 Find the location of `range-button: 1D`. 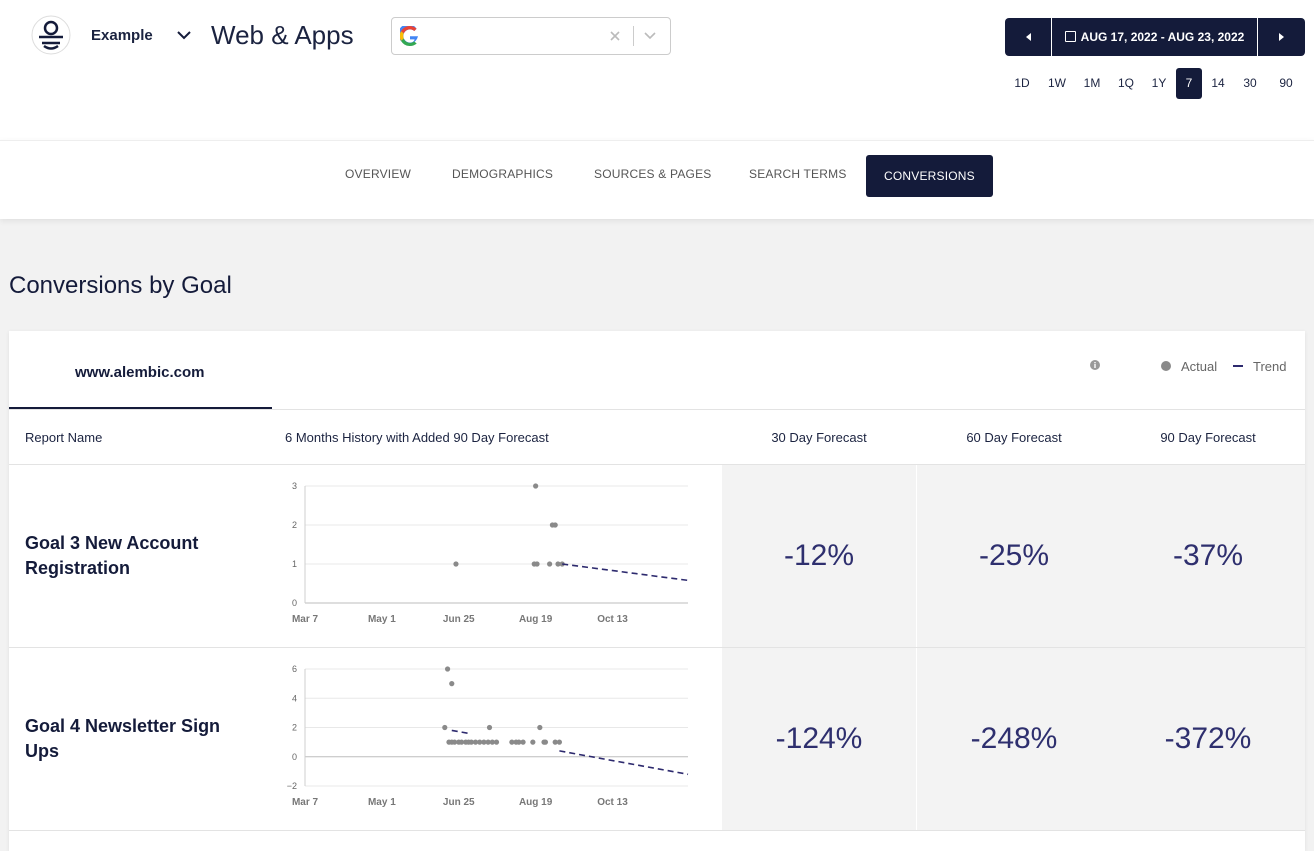

range-button: 1D is located at coordinates (1022, 83).